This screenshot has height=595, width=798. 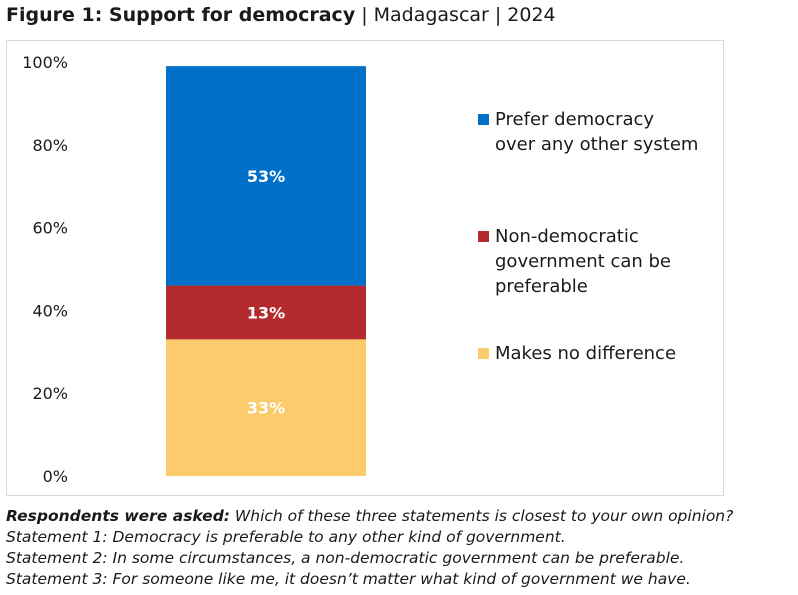 I want to click on legend-label: Makes no difference, so click(x=610, y=353).